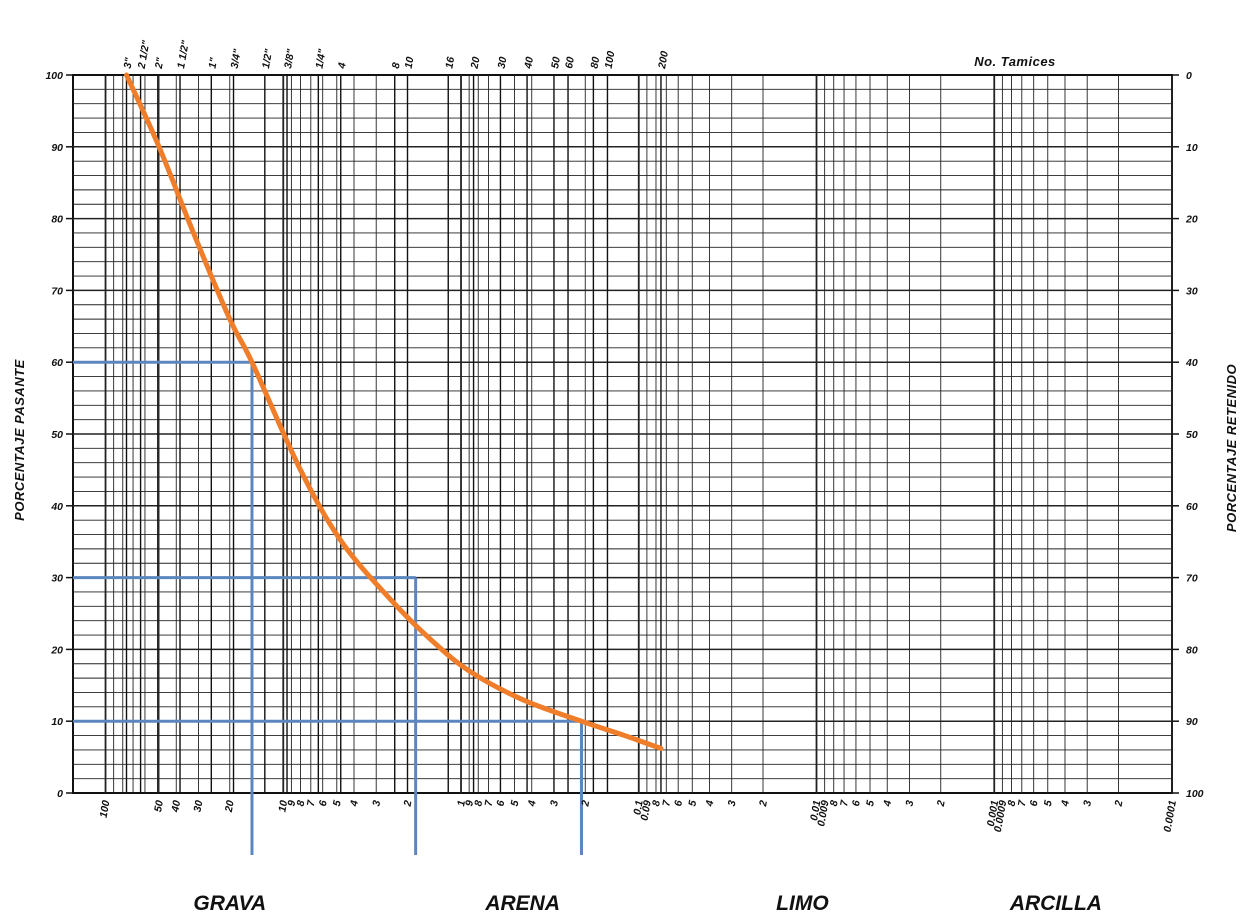  I want to click on sieve-label: 1/2", so click(267, 58).